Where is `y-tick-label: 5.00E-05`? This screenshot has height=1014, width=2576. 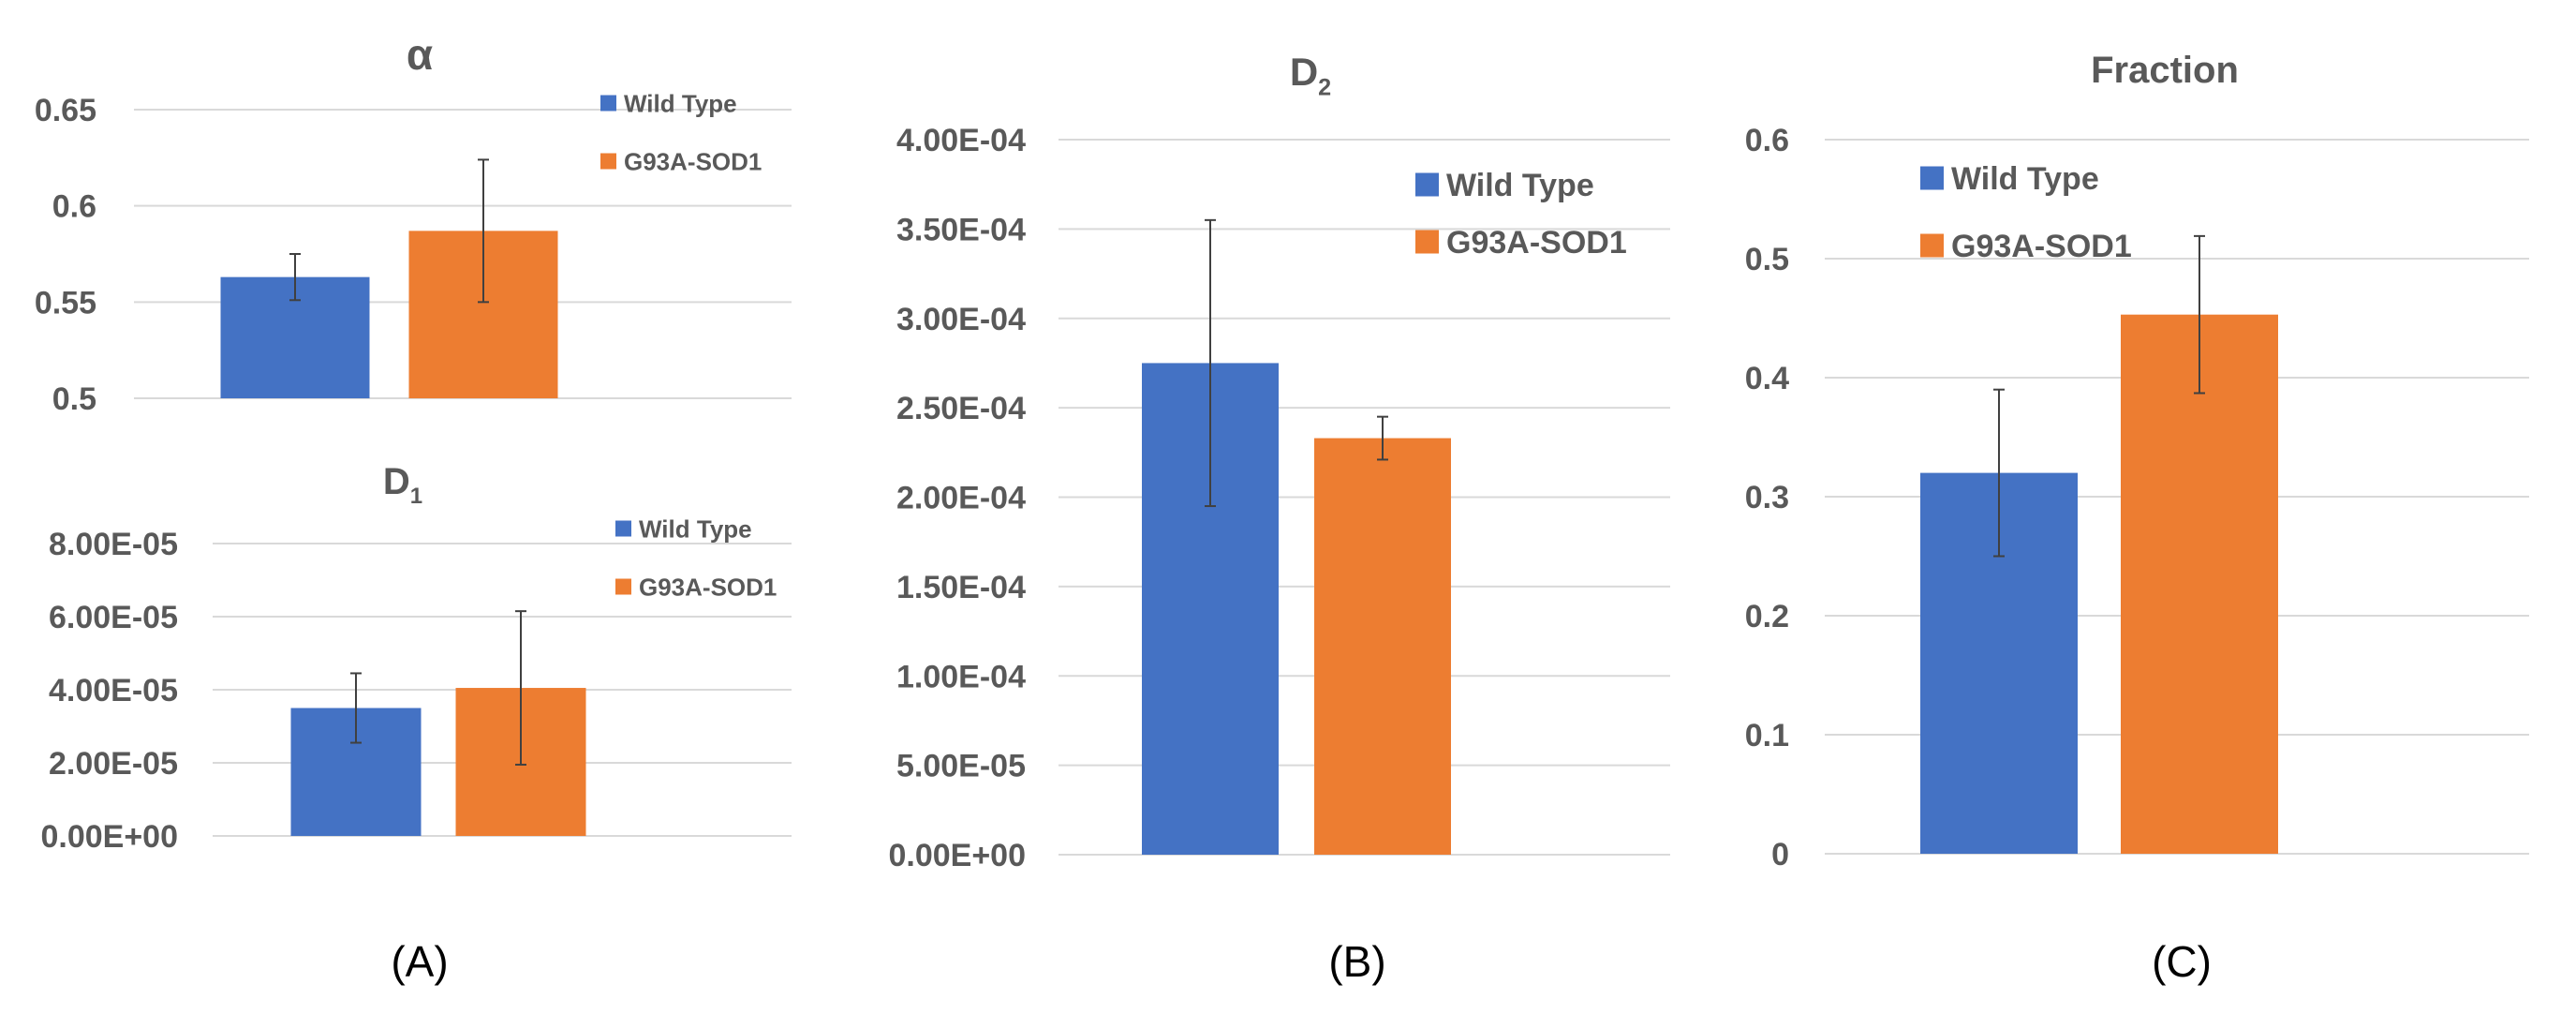 y-tick-label: 5.00E-05 is located at coordinates (961, 766).